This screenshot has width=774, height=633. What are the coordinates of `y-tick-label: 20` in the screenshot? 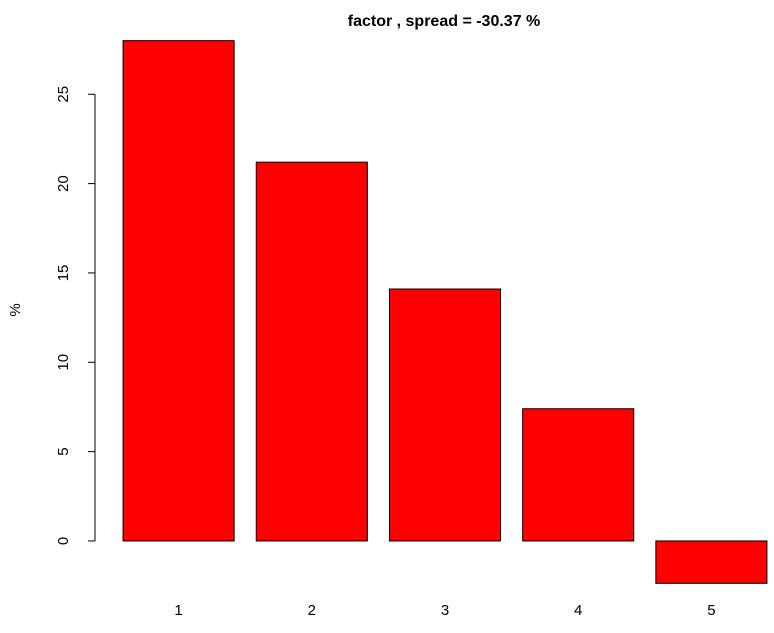 It's located at (63, 183).